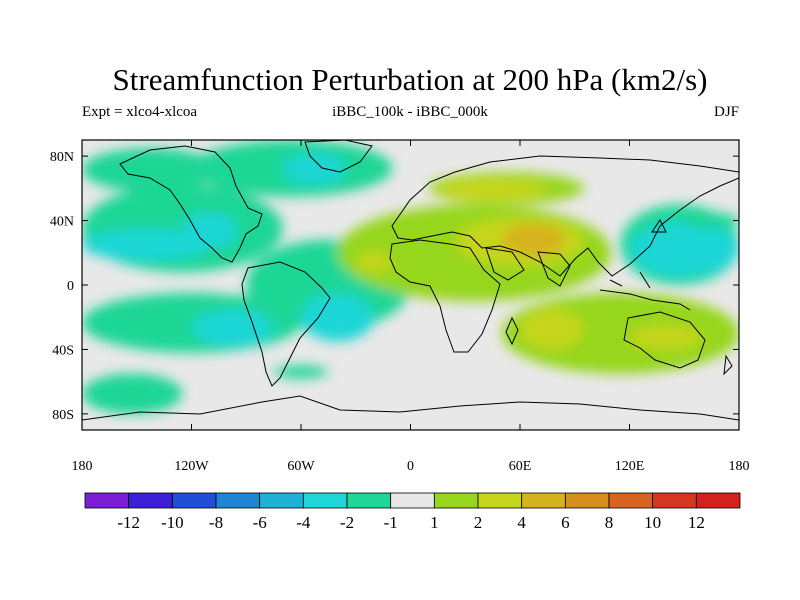 The width and height of the screenshot is (800, 600). What do you see at coordinates (216, 522) in the screenshot?
I see `colorbar-label: -8` at bounding box center [216, 522].